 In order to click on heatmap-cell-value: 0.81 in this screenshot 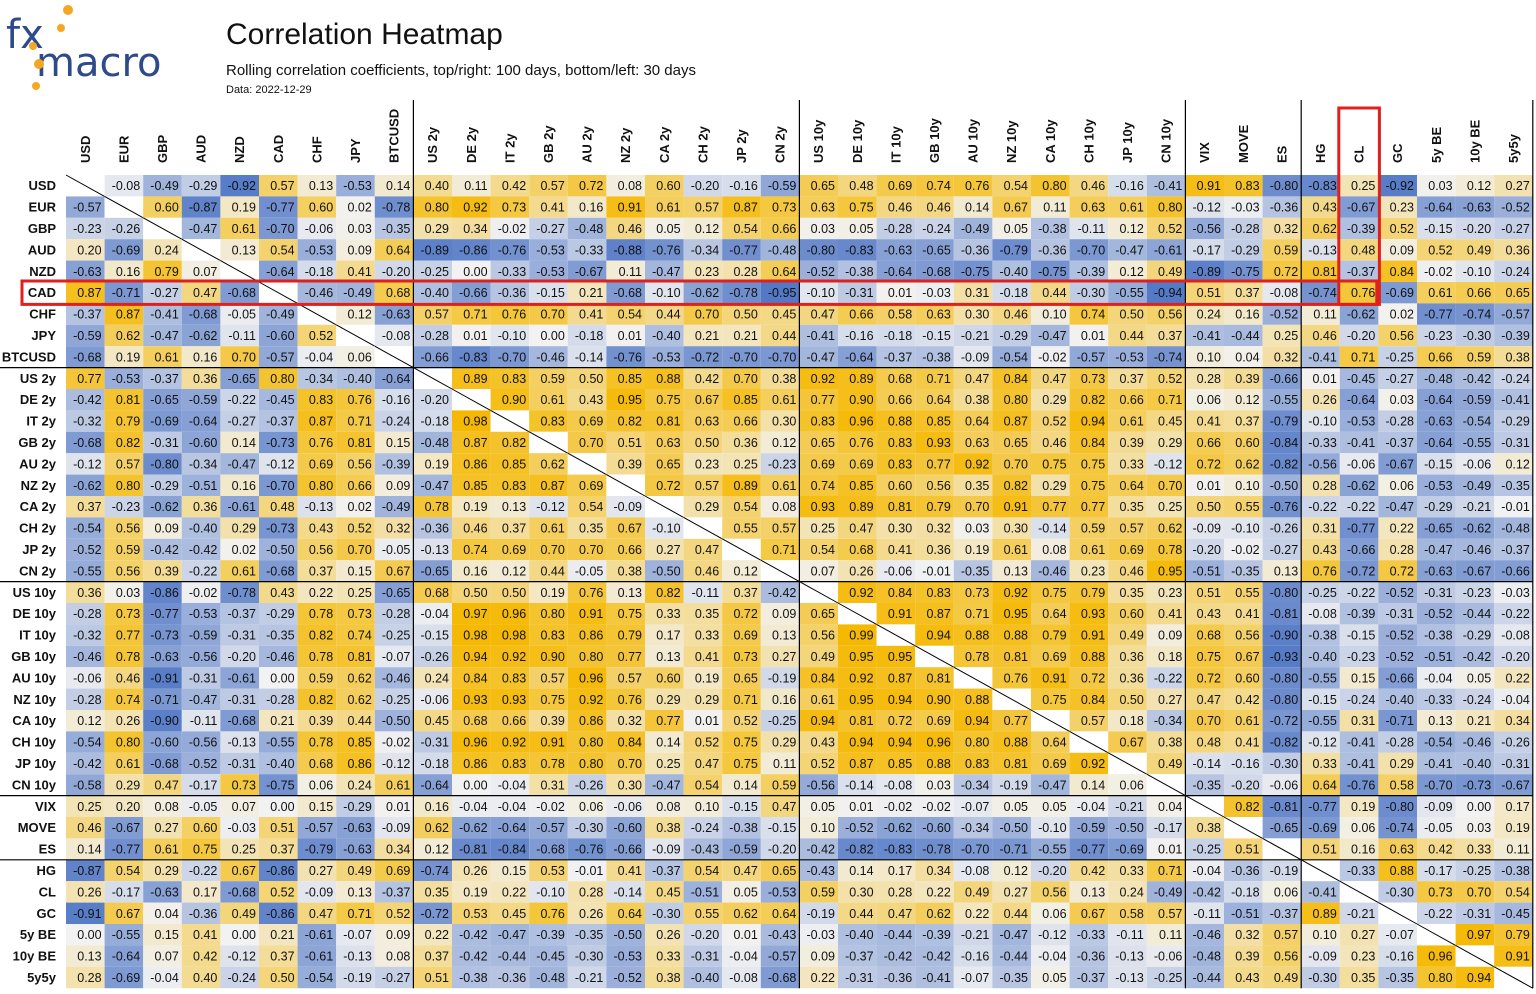, I will do `click(668, 422)`.